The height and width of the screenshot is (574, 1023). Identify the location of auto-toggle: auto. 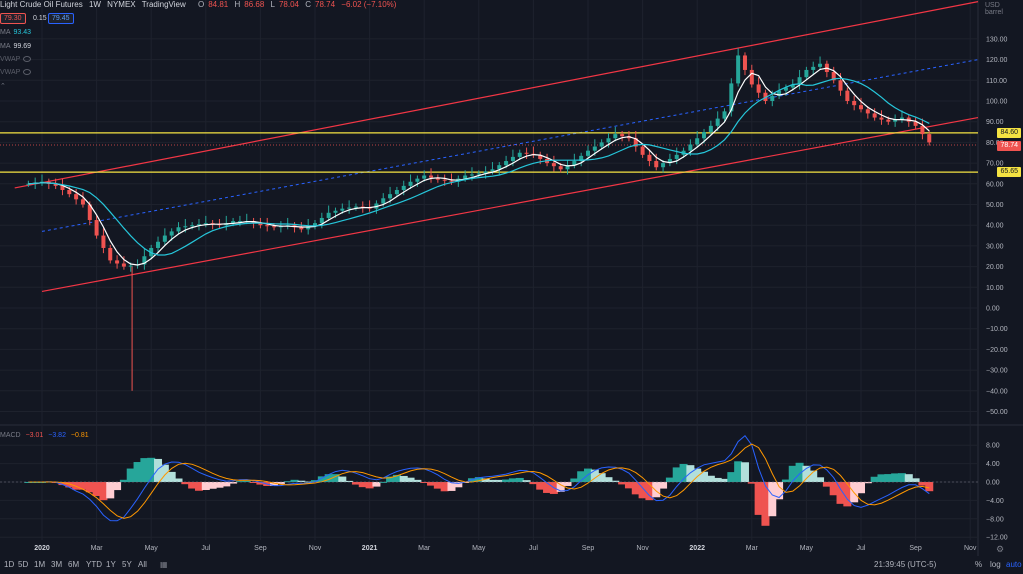
(1014, 564).